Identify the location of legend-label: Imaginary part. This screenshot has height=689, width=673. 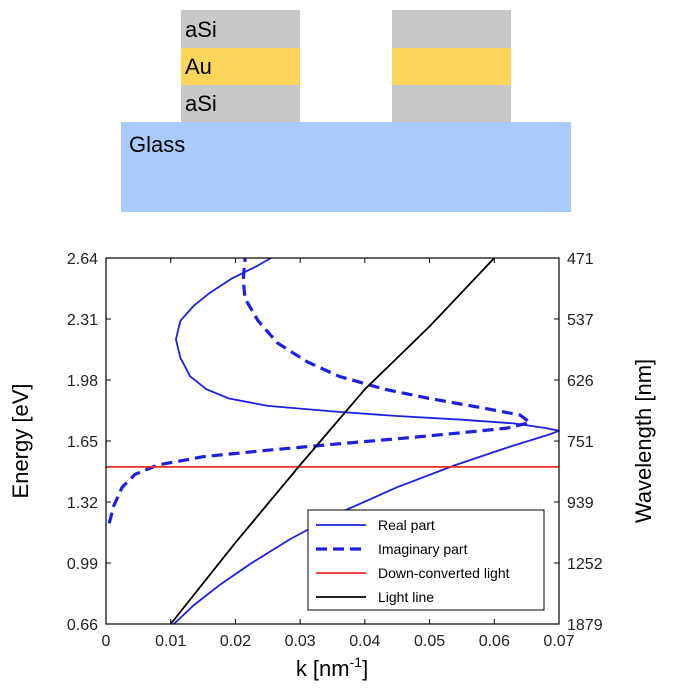
(423, 549).